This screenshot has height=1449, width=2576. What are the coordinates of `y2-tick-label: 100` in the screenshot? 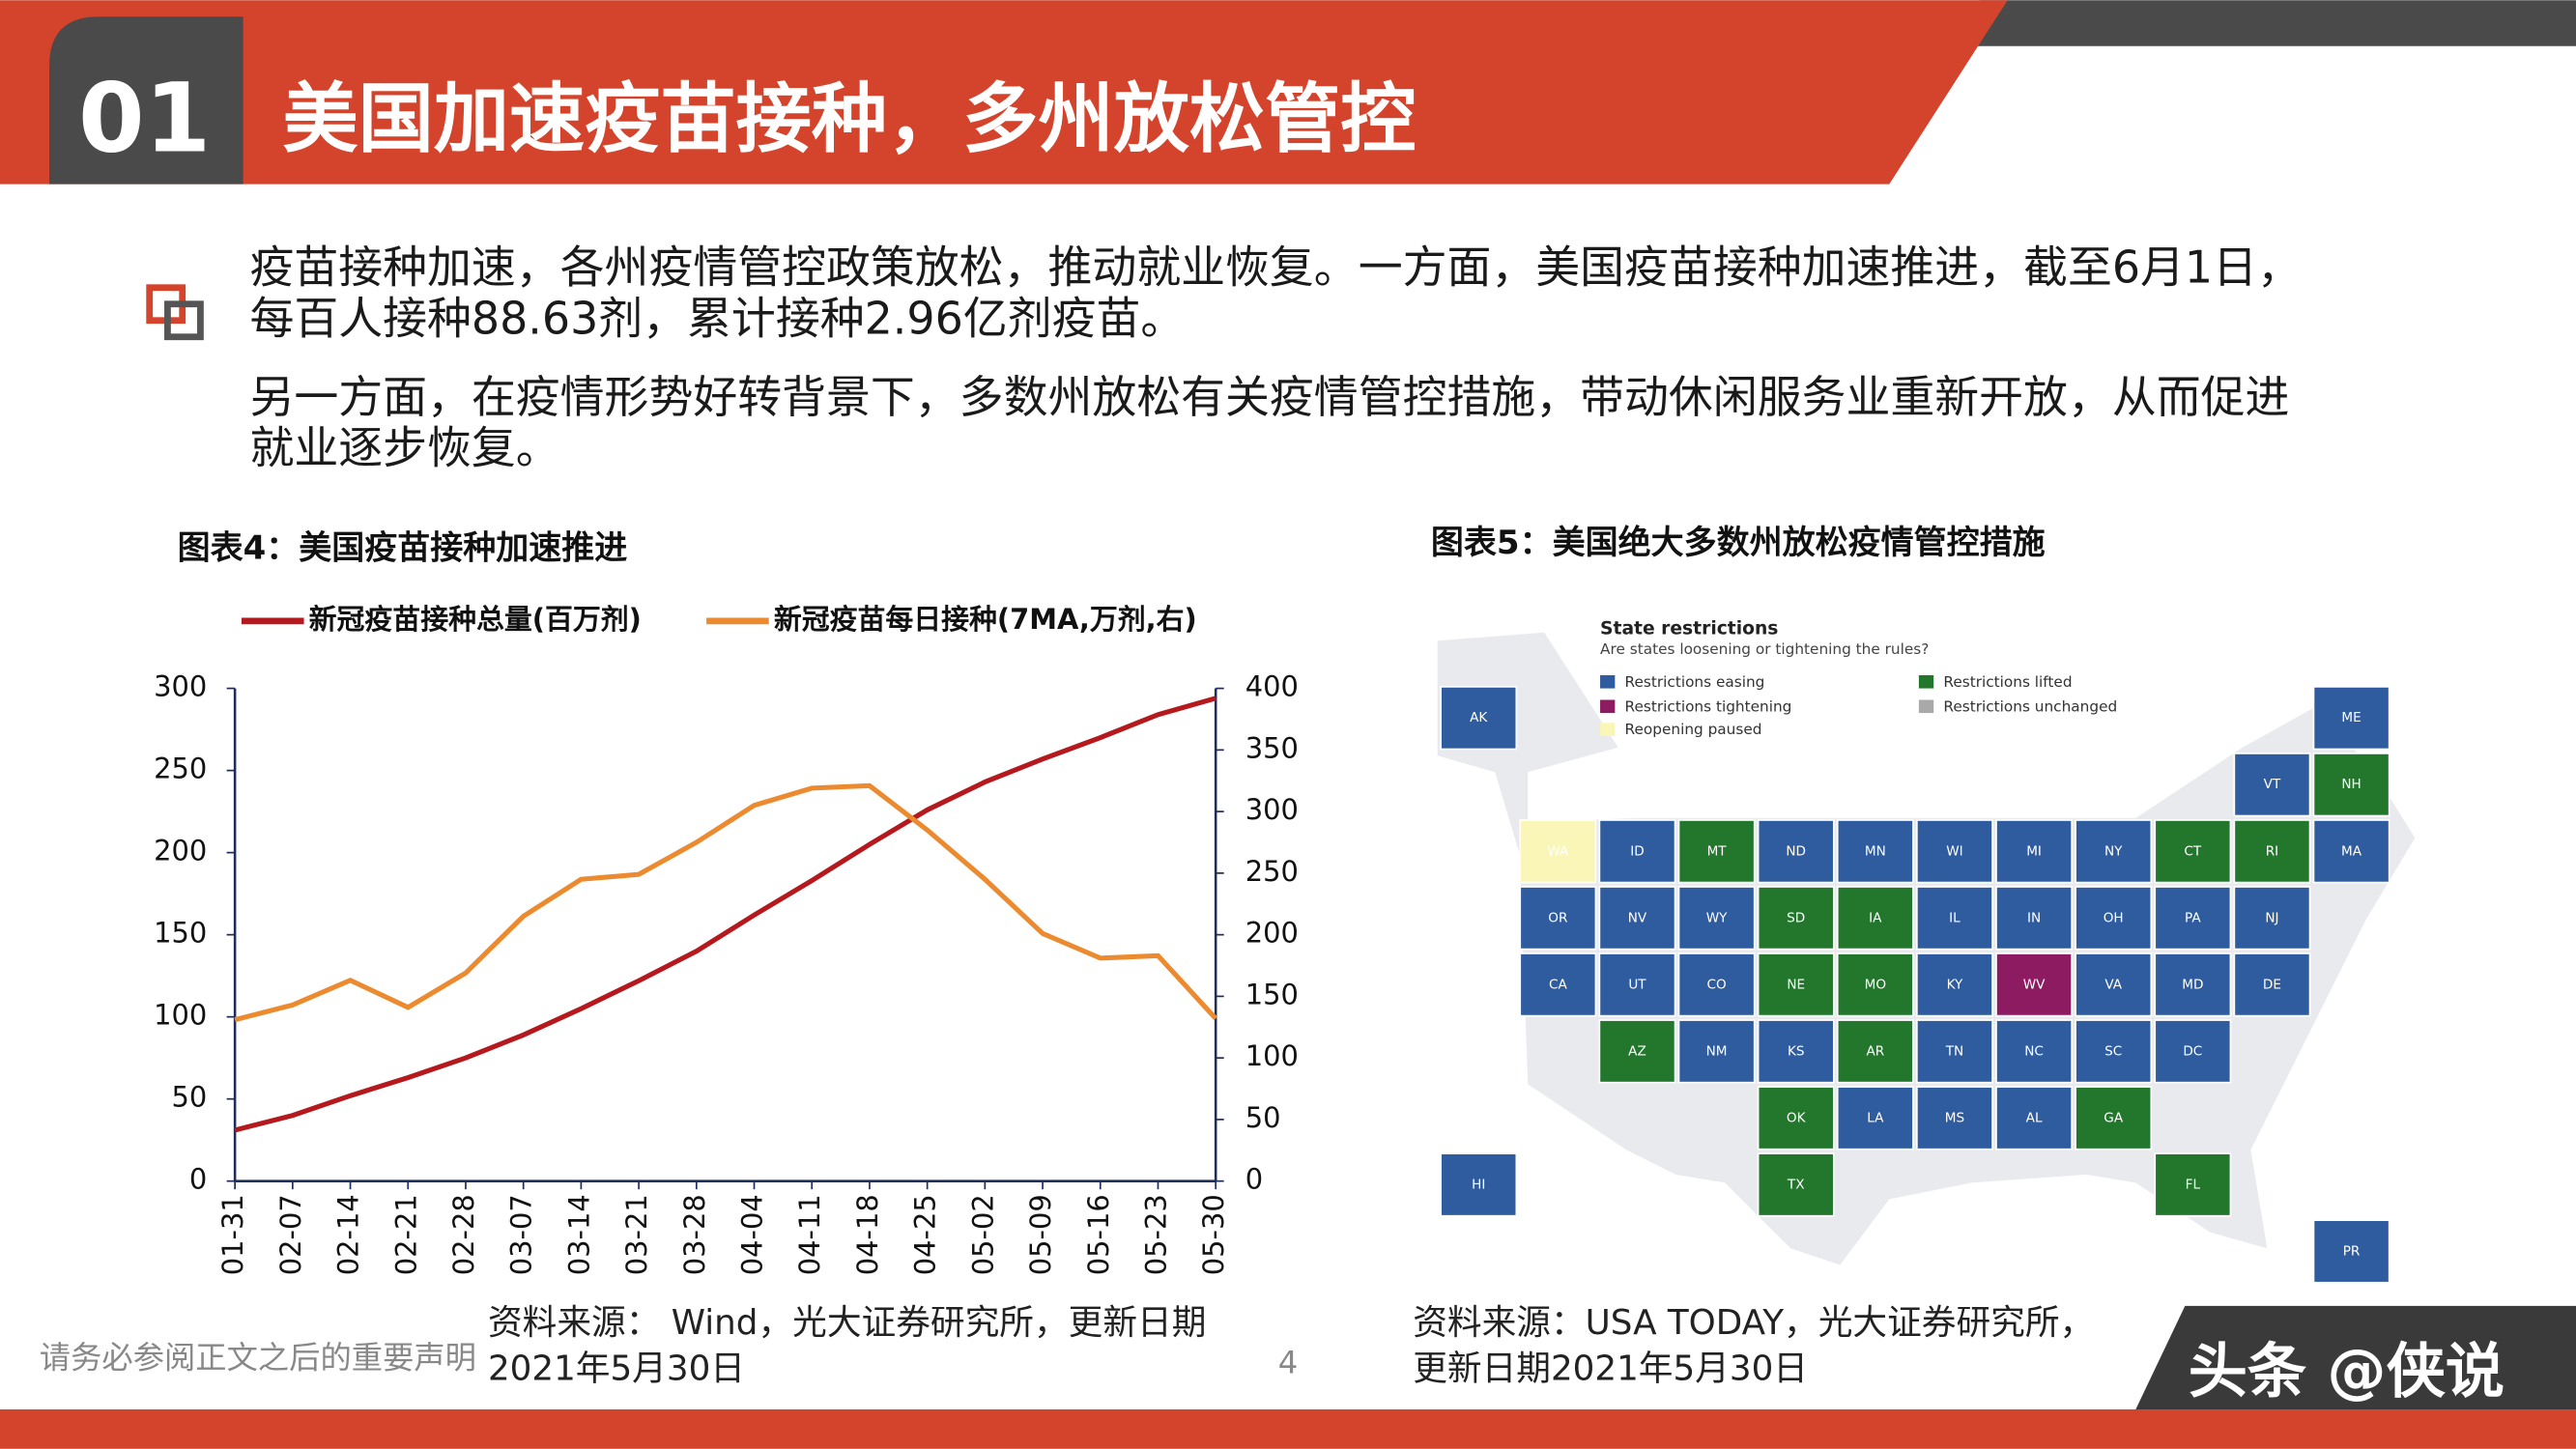 It's located at (1272, 1055).